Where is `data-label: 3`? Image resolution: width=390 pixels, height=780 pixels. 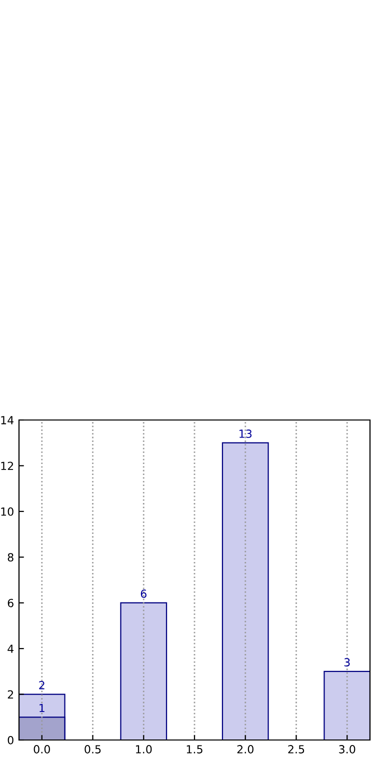
data-label: 3 is located at coordinates (347, 662).